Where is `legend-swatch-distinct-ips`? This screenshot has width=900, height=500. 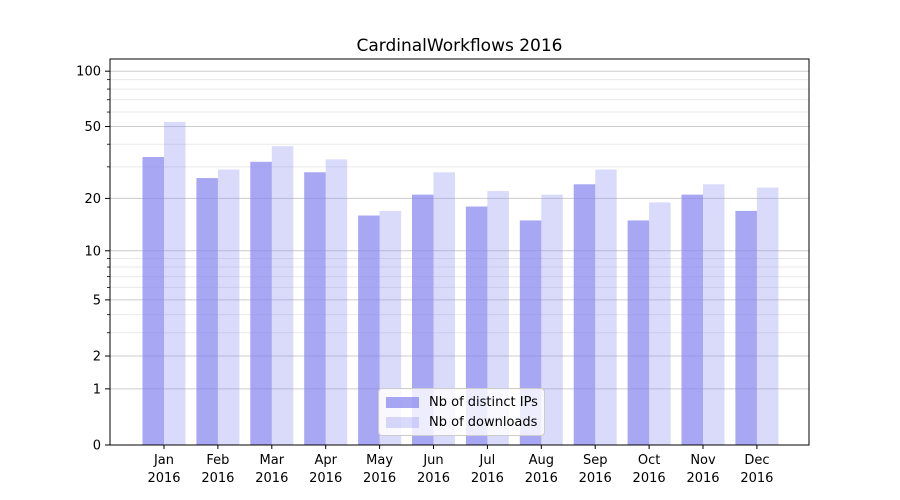 legend-swatch-distinct-ips is located at coordinates (402, 402).